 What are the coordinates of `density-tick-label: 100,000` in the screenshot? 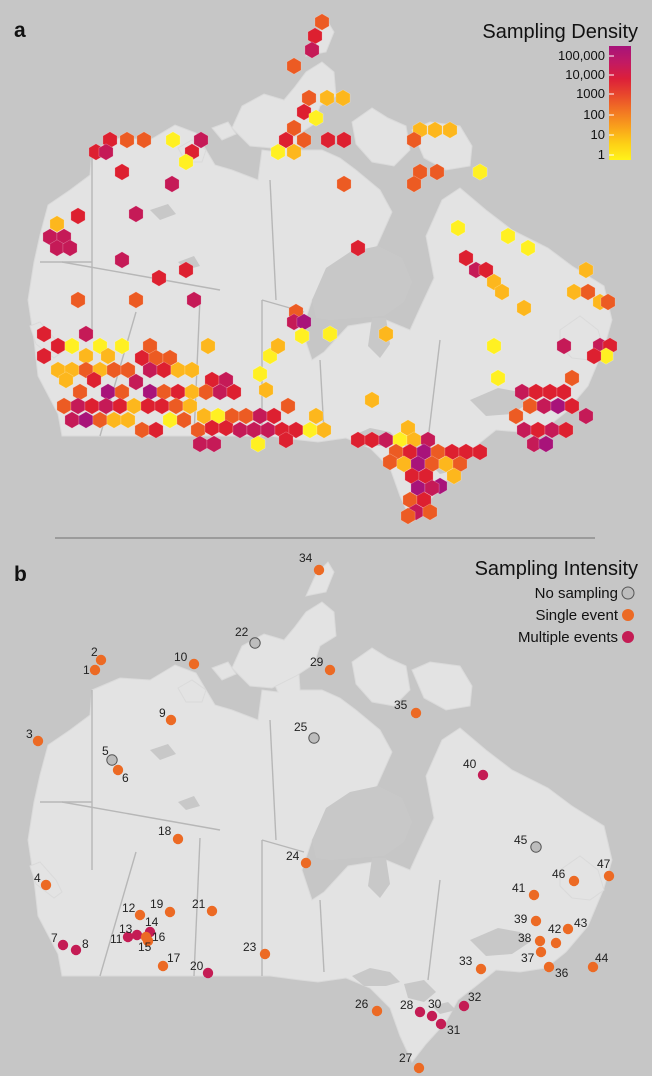 It's located at (581, 55).